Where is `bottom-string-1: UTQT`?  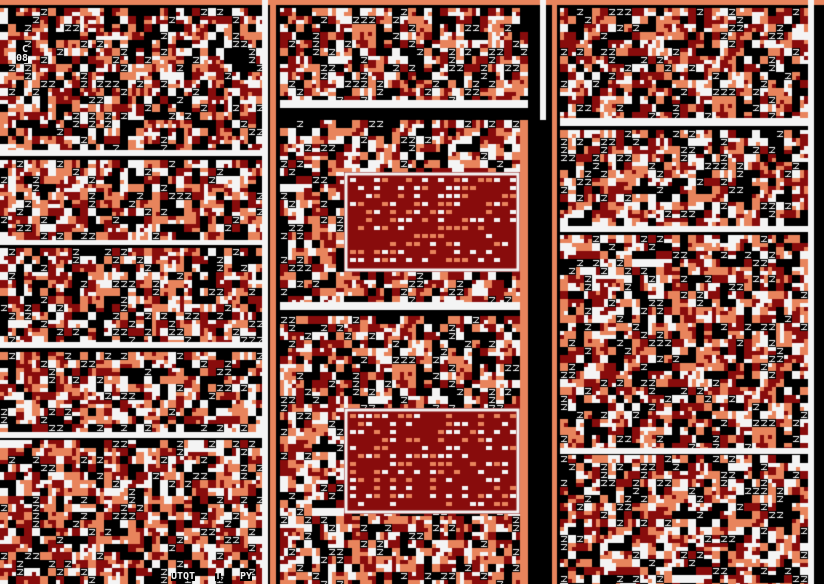
bottom-string-1: UTQT is located at coordinates (183, 576).